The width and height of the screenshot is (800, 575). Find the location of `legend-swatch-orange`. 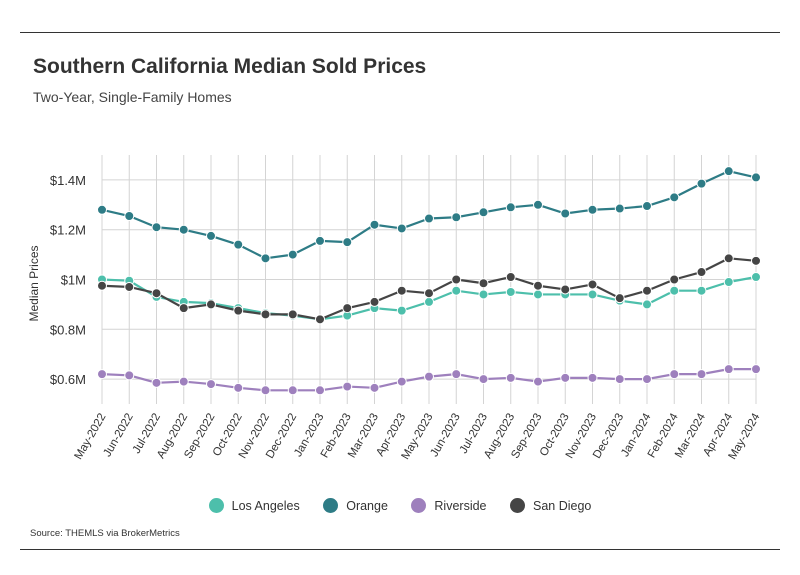

legend-swatch-orange is located at coordinates (331, 505).